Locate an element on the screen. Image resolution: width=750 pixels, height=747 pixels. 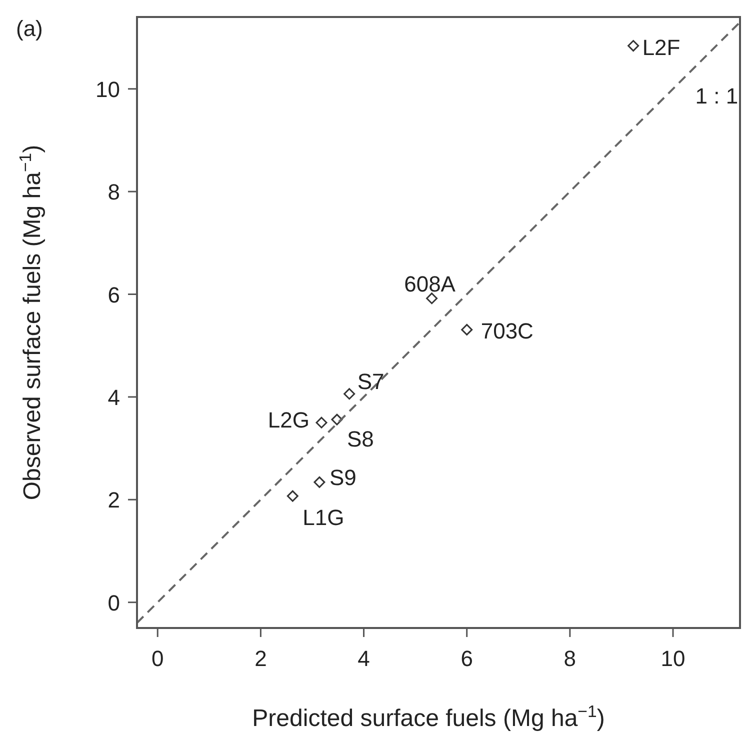
y-tick-label: 0 is located at coordinates (114, 603).